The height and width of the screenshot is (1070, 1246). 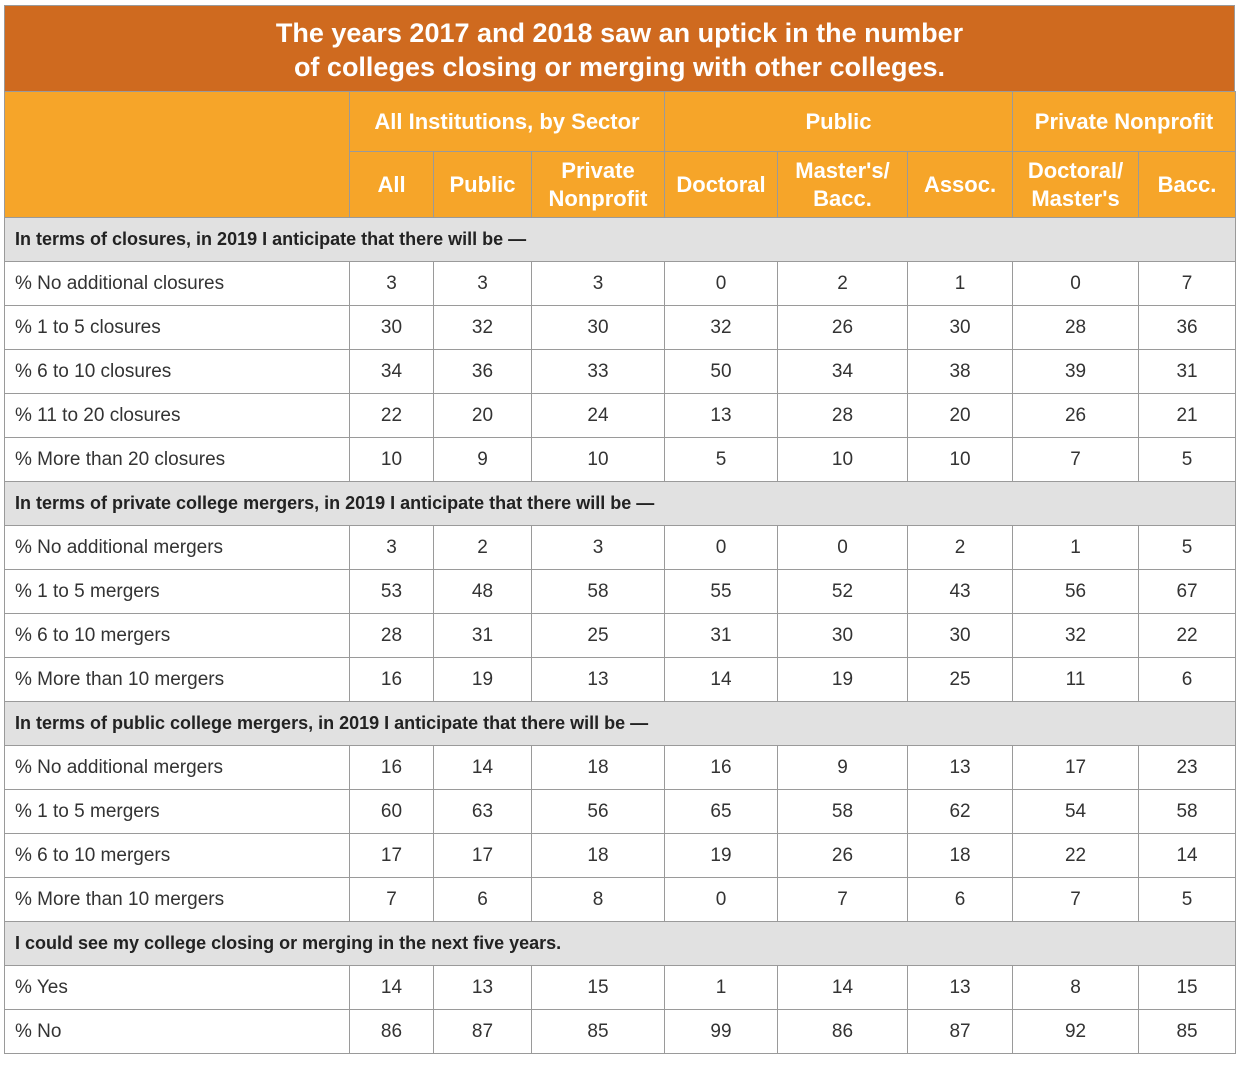 What do you see at coordinates (960, 679) in the screenshot?
I see `table-cell: 25` at bounding box center [960, 679].